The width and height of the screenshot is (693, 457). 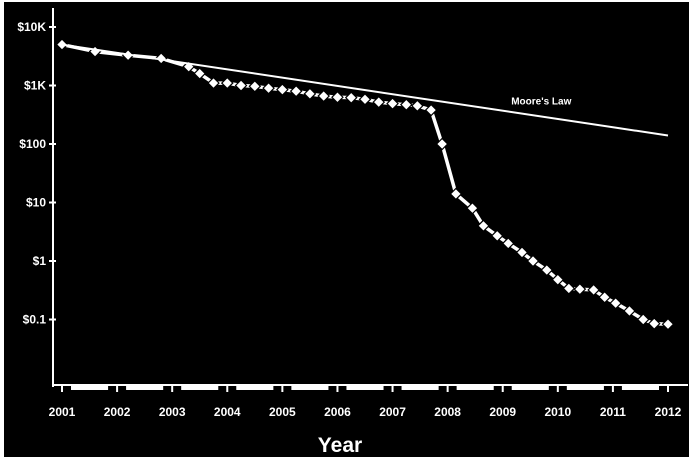 What do you see at coordinates (613, 412) in the screenshot?
I see `x-tick-label: 2011` at bounding box center [613, 412].